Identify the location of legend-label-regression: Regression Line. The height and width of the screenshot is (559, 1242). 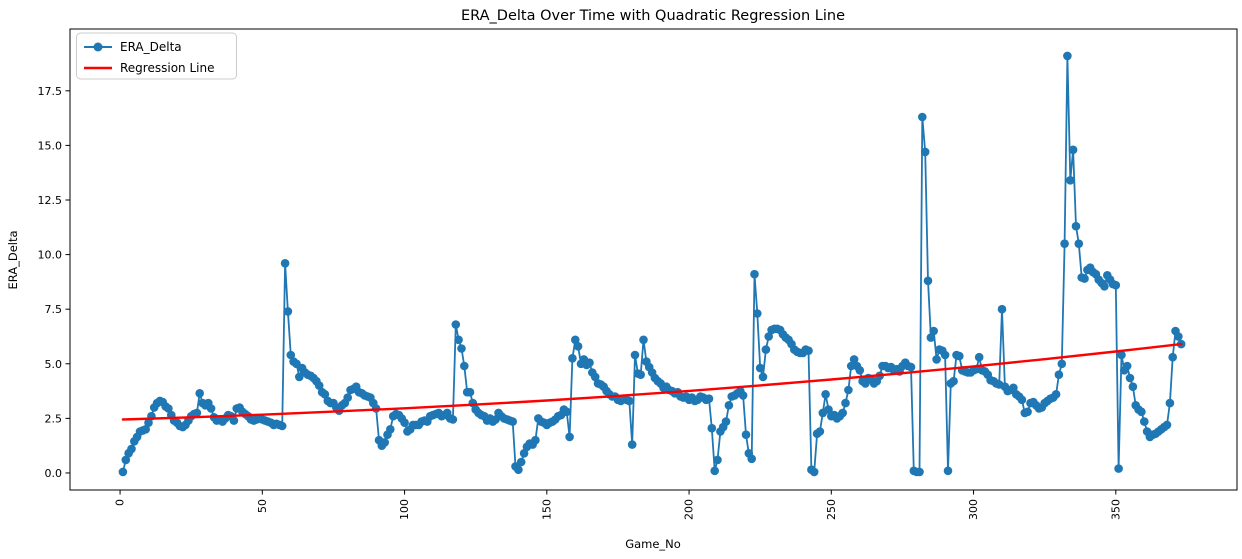
(167, 68).